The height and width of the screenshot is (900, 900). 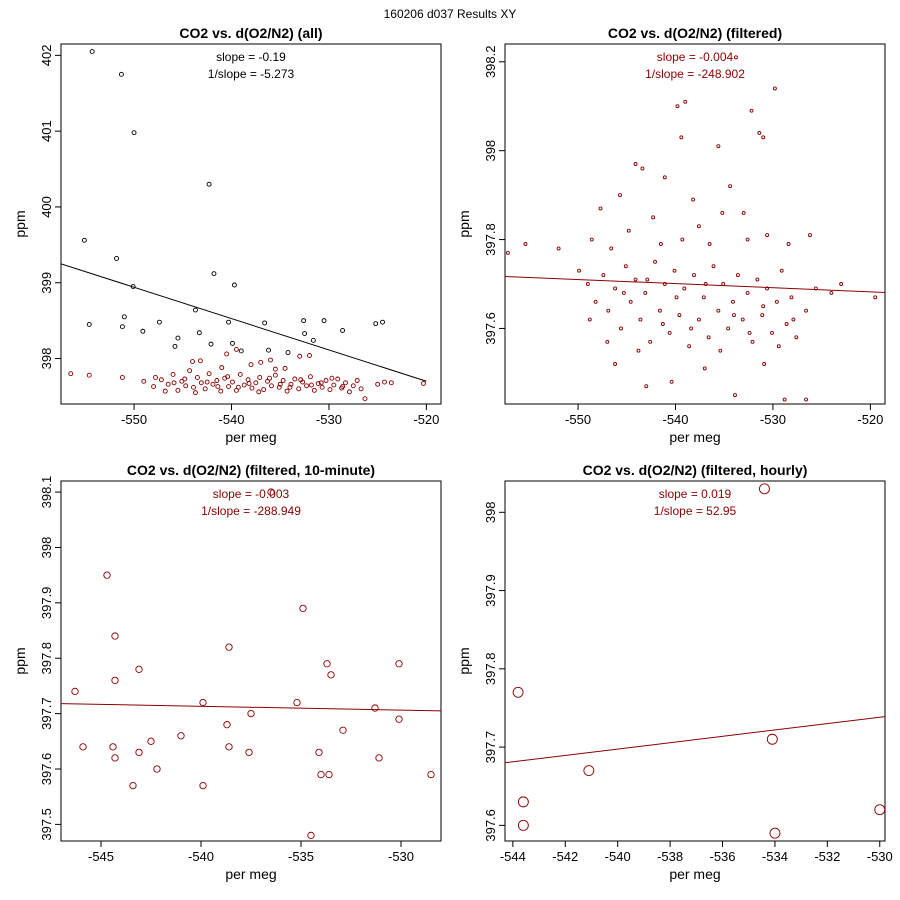 What do you see at coordinates (46, 56) in the screenshot?
I see `y-tick-label: 402` at bounding box center [46, 56].